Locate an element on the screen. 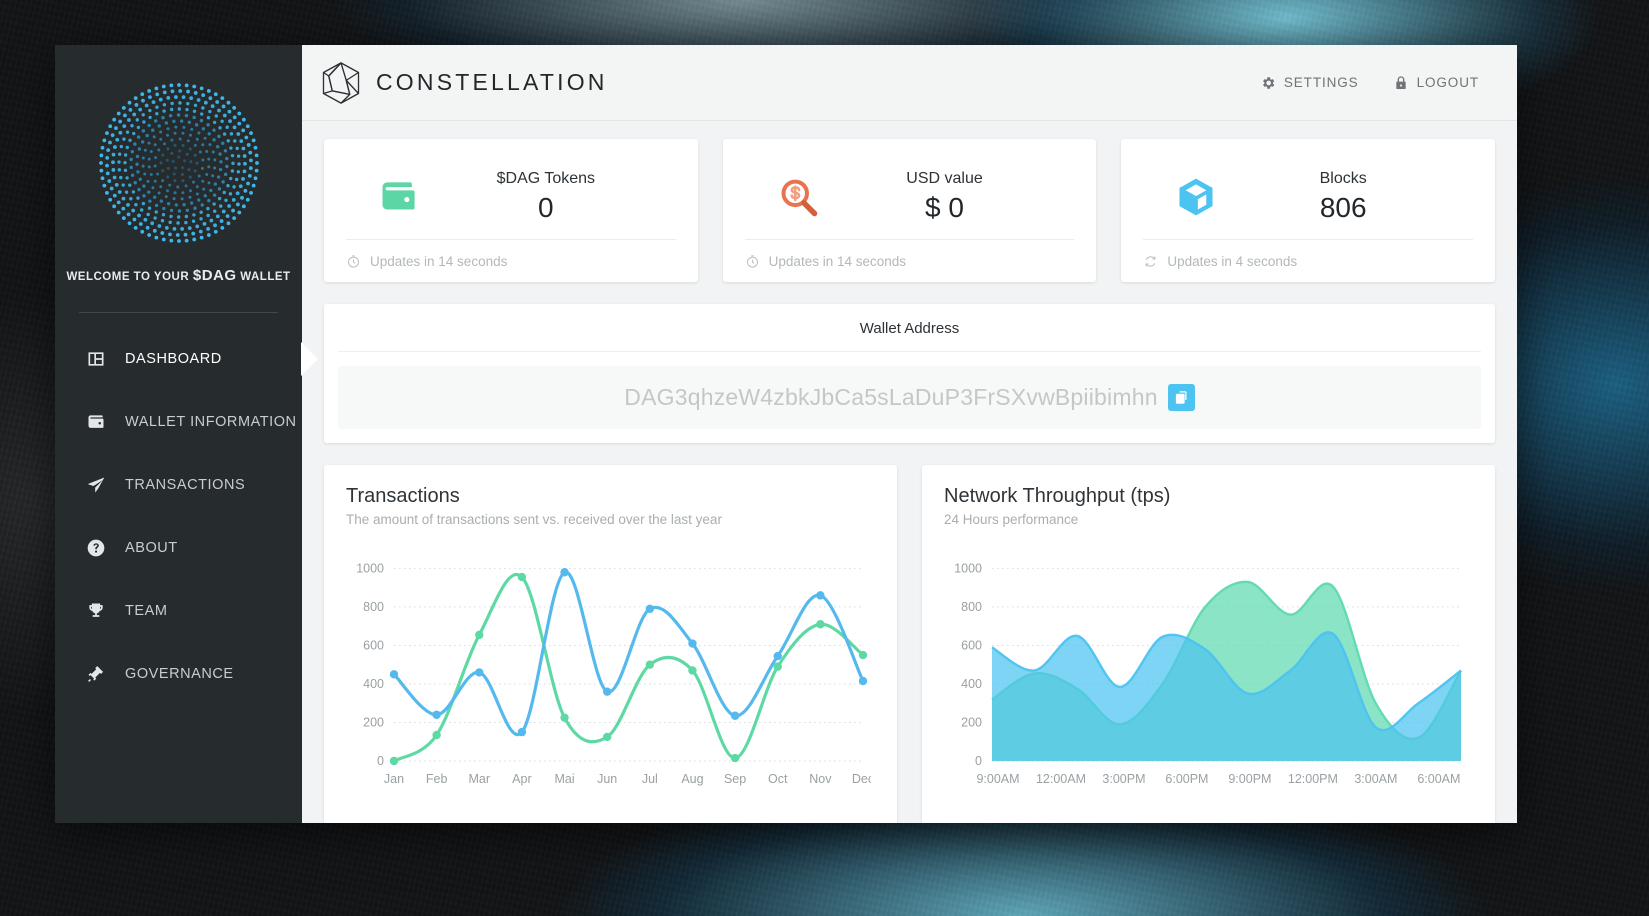 The image size is (1649, 916). svg-text: 200 is located at coordinates (971, 722).